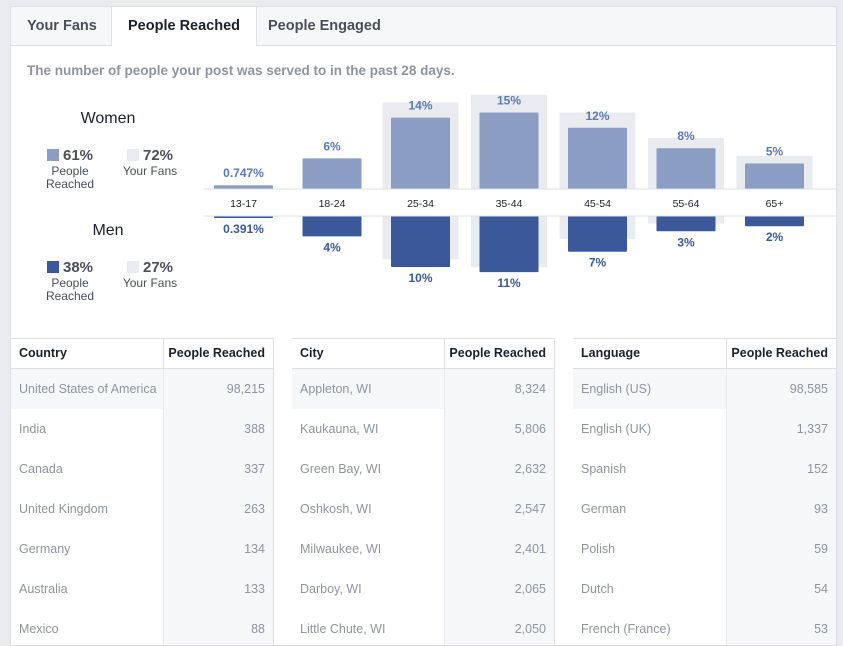 The image size is (843, 646). I want to click on men-title: Men, so click(108, 230).